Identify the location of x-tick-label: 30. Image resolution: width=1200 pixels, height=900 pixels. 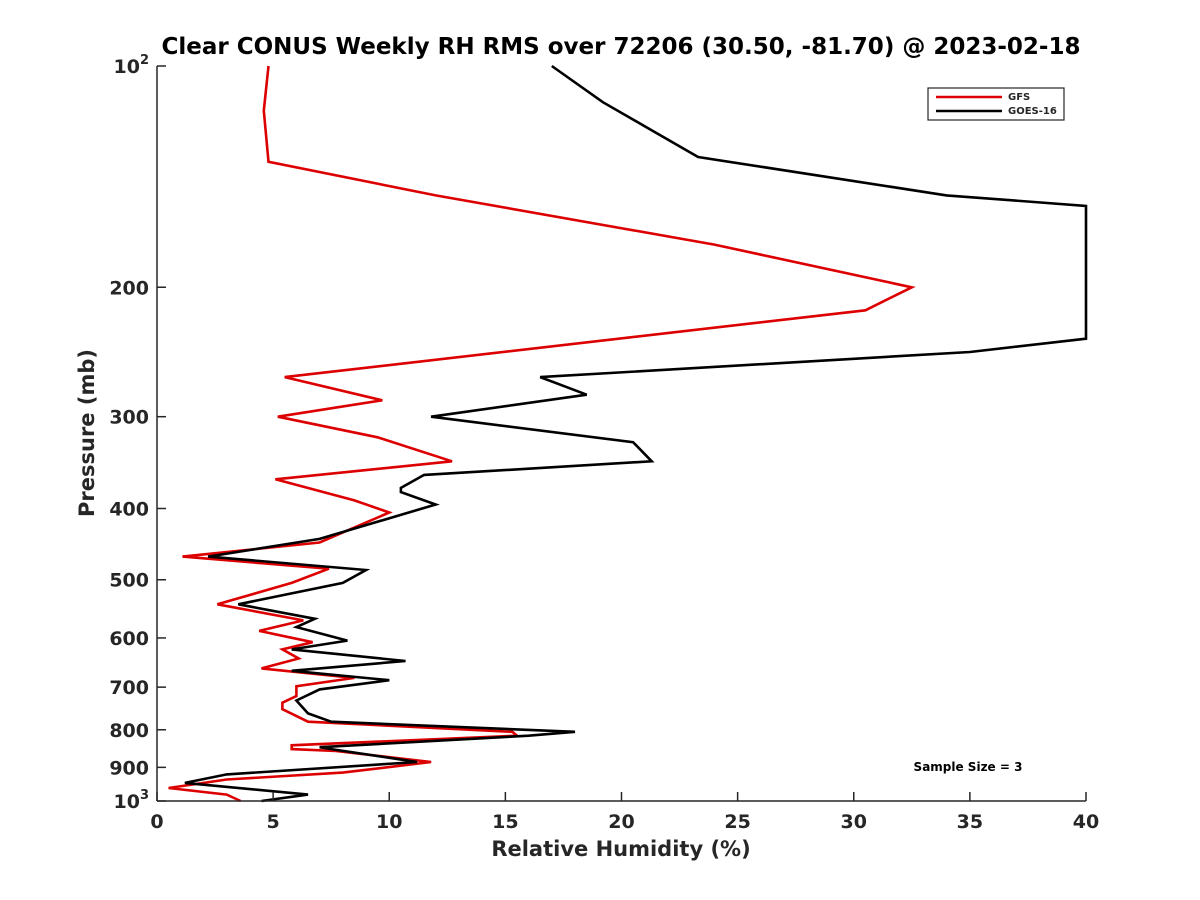
(854, 822).